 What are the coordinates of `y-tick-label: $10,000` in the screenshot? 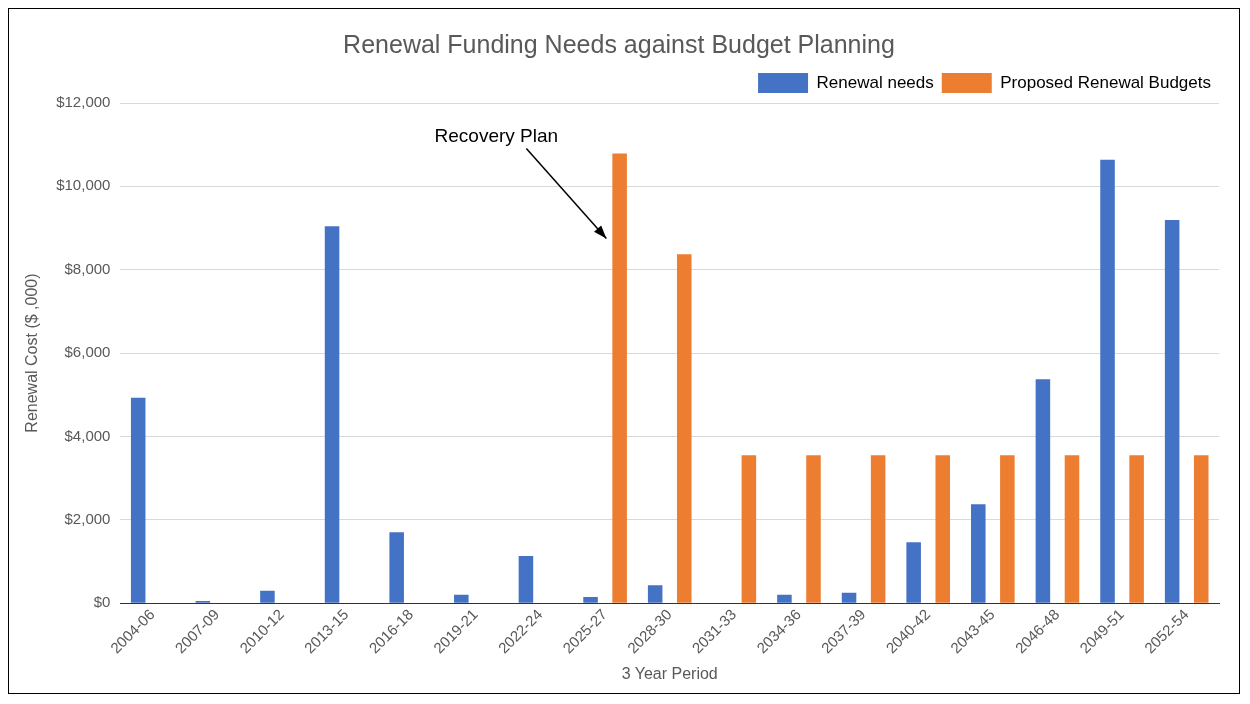 It's located at (83, 185).